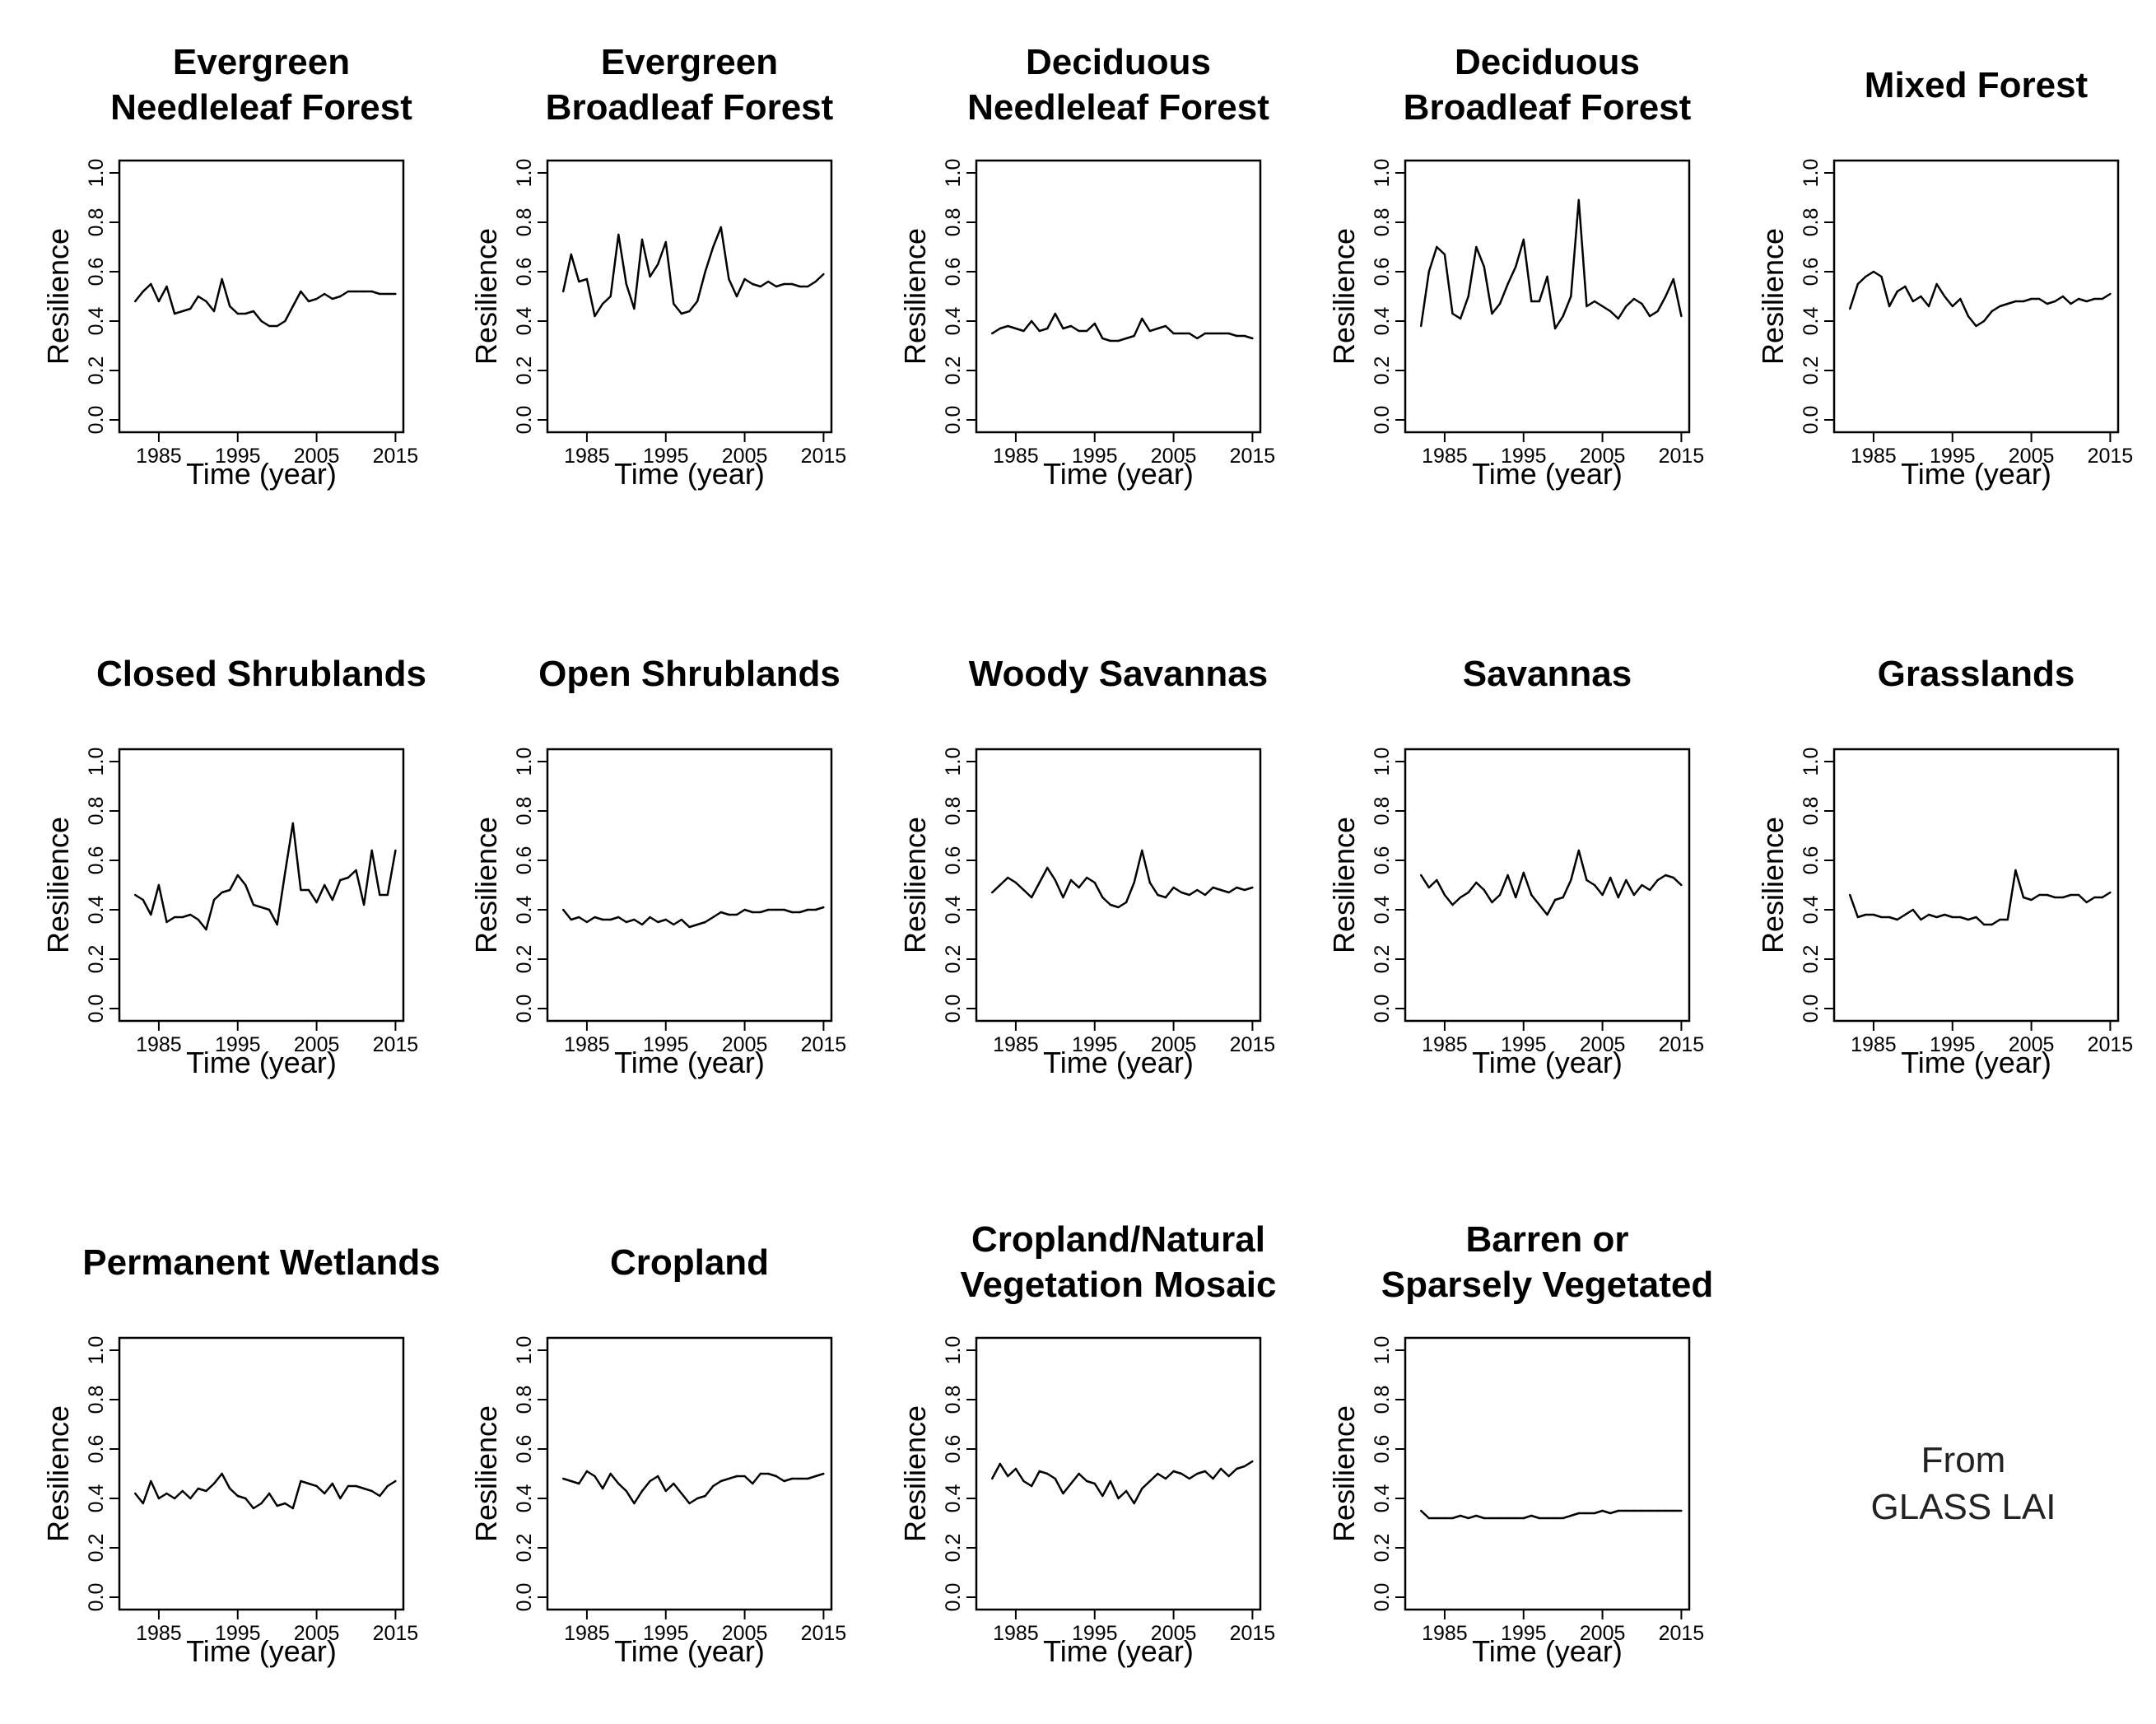  I want to click on y-tick-label: 0.0, so click(1382, 420).